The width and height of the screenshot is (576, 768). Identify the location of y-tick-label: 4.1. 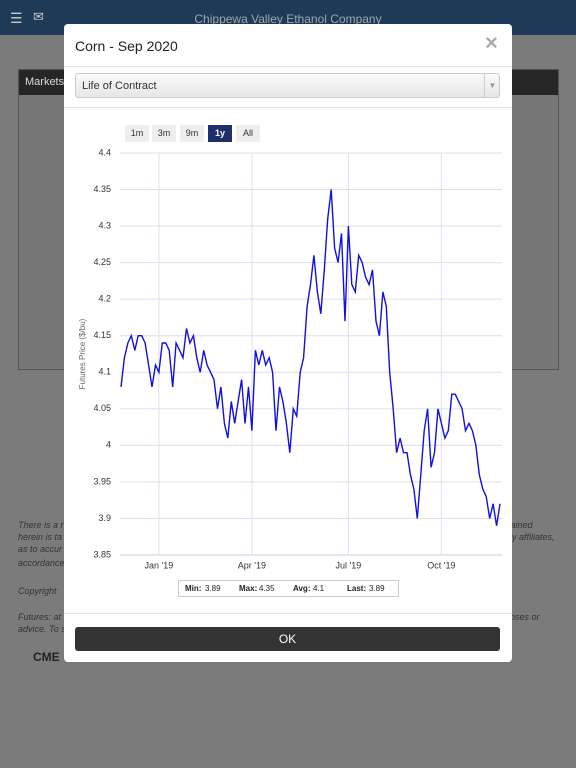
(104, 372).